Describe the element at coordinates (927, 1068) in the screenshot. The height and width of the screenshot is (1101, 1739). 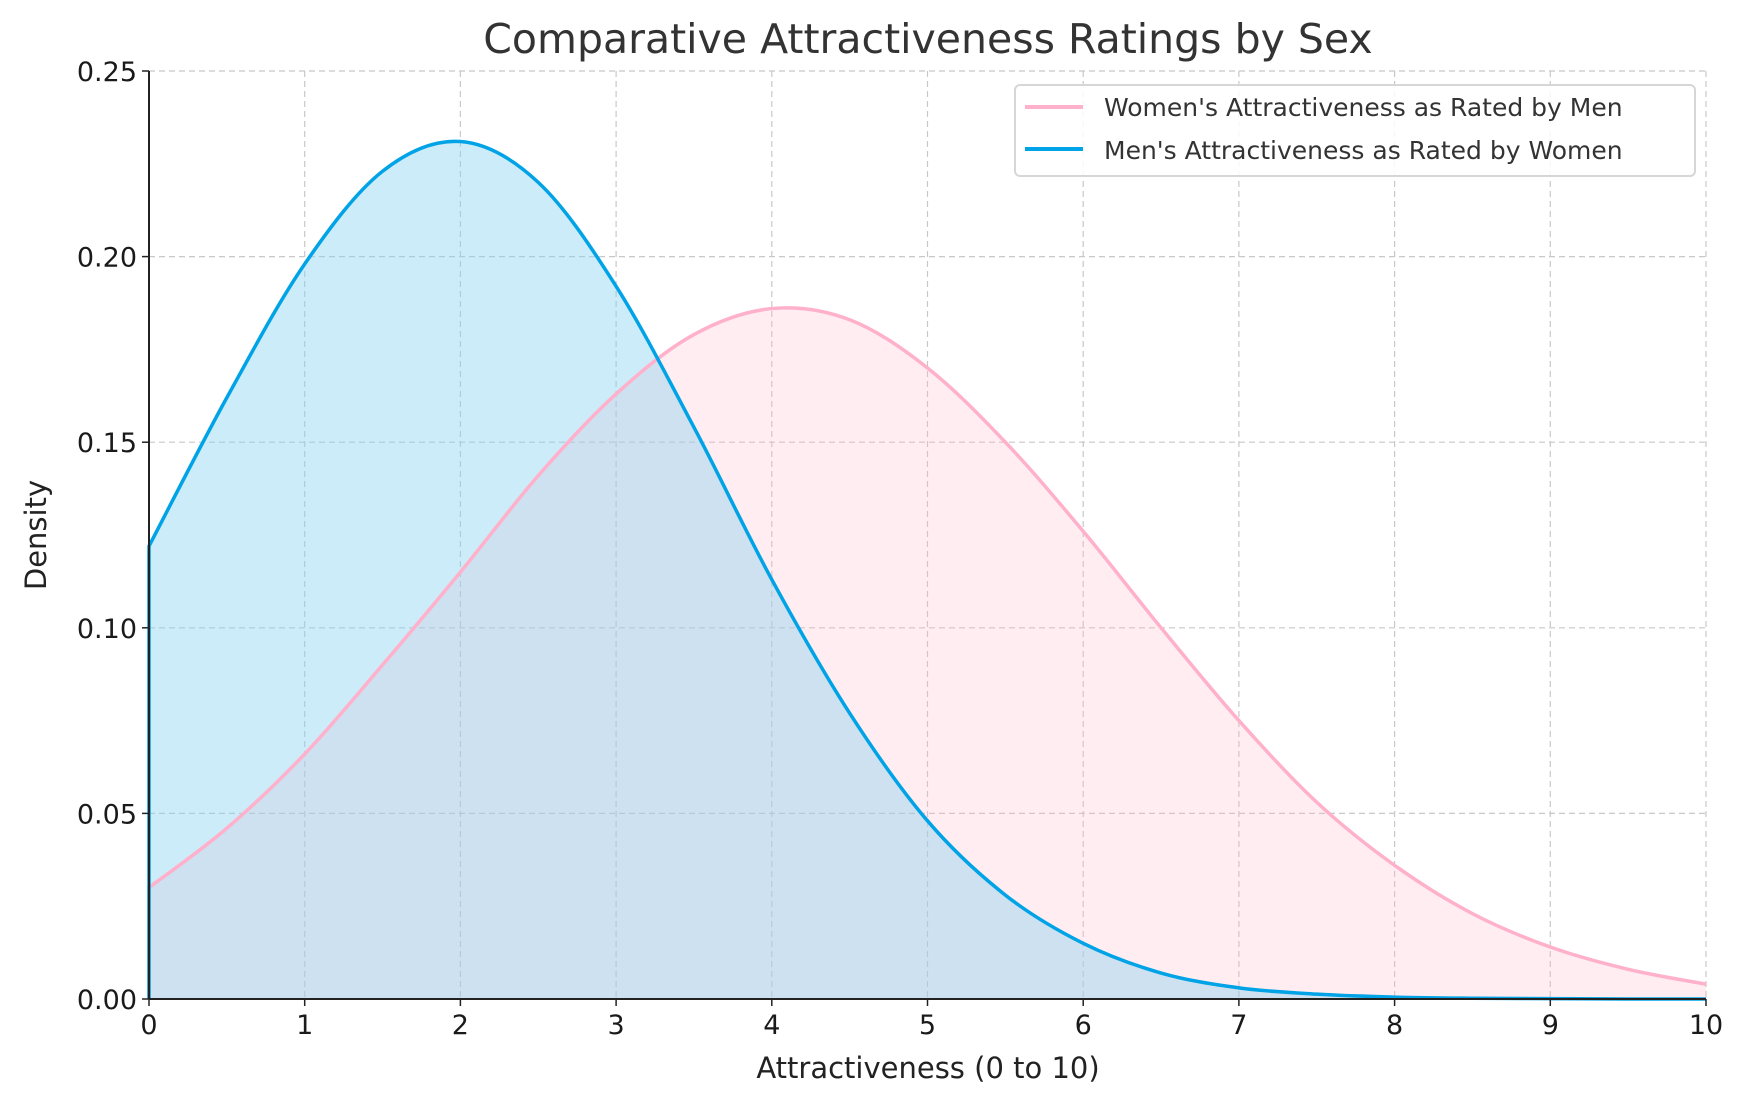
I see `x-axis-label: Attractiveness (0 to 10)` at that location.